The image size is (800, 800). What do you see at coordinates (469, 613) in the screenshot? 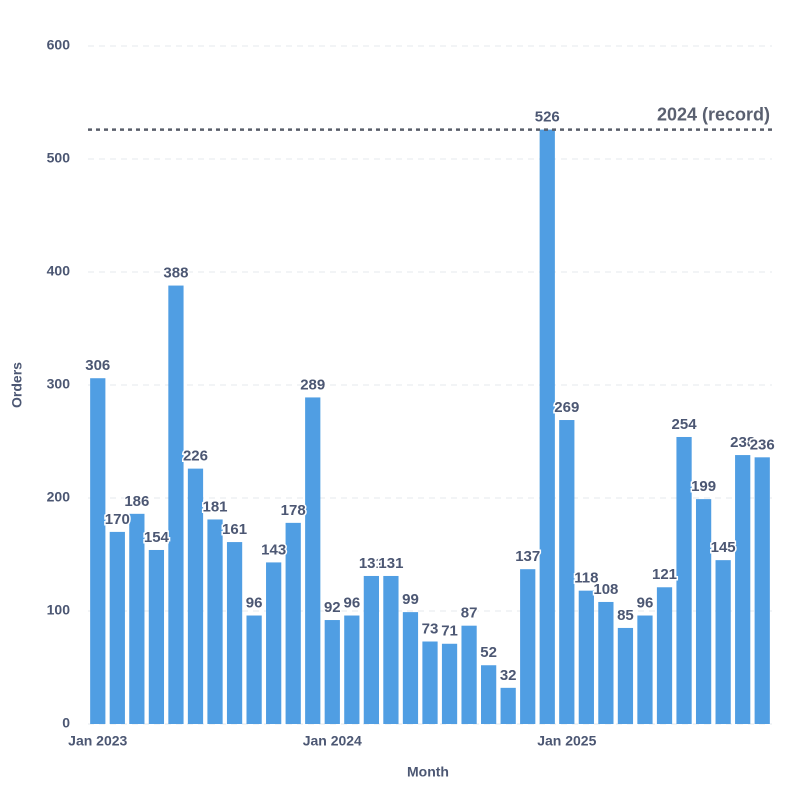
I see `value-label: 87` at bounding box center [469, 613].